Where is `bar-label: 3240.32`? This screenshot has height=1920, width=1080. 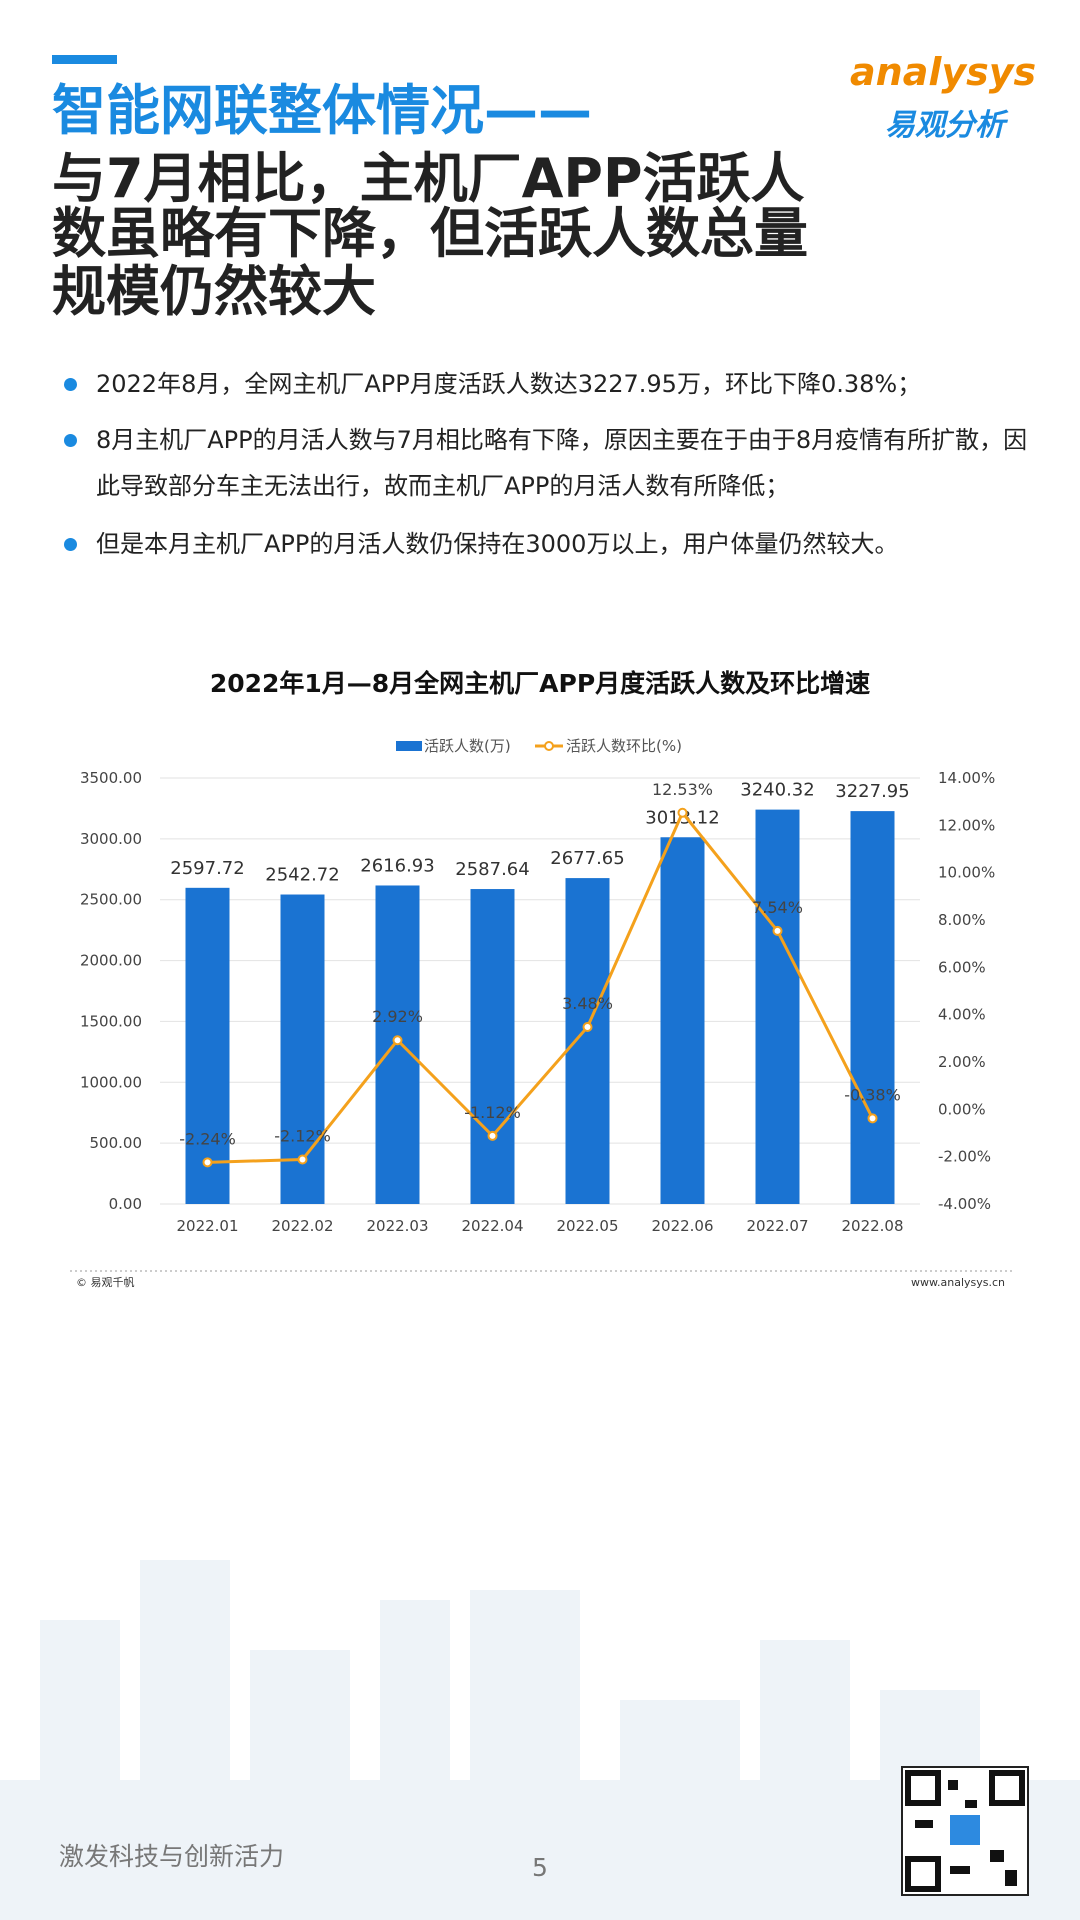
bar-label: 3240.32 is located at coordinates (777, 790).